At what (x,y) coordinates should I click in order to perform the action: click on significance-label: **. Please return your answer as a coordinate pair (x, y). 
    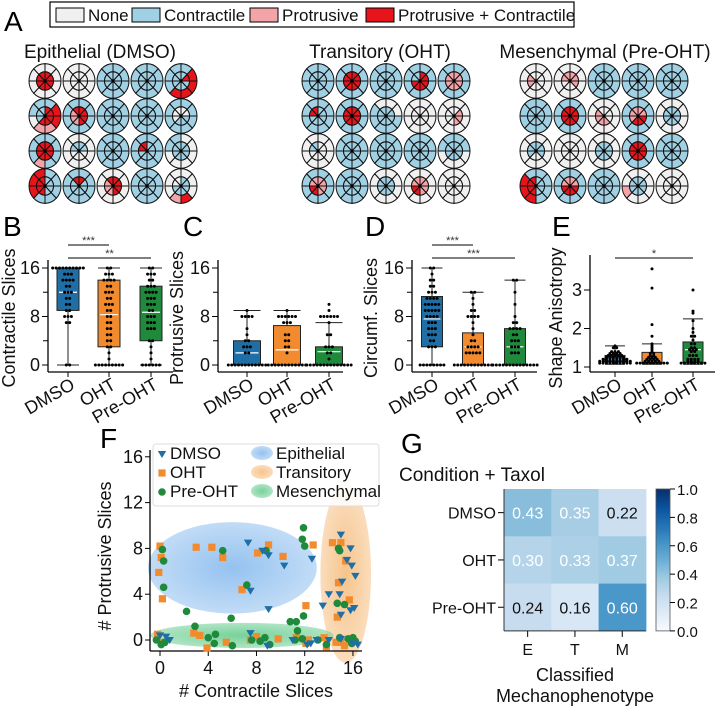
    Looking at the image, I should click on (109, 254).